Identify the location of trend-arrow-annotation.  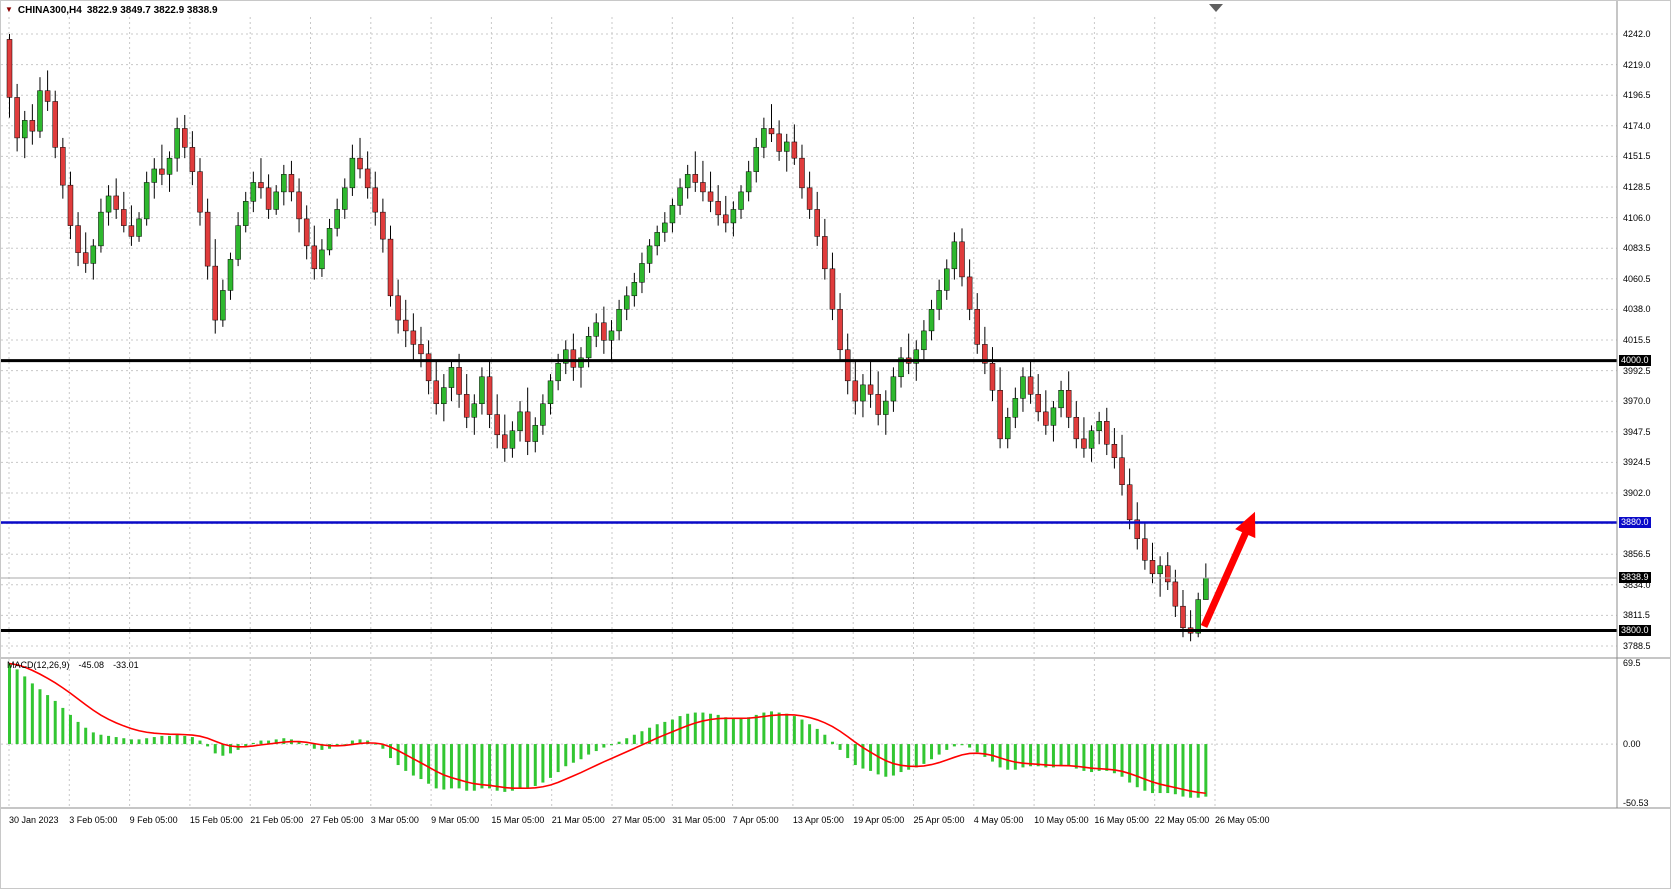
(1228, 569).